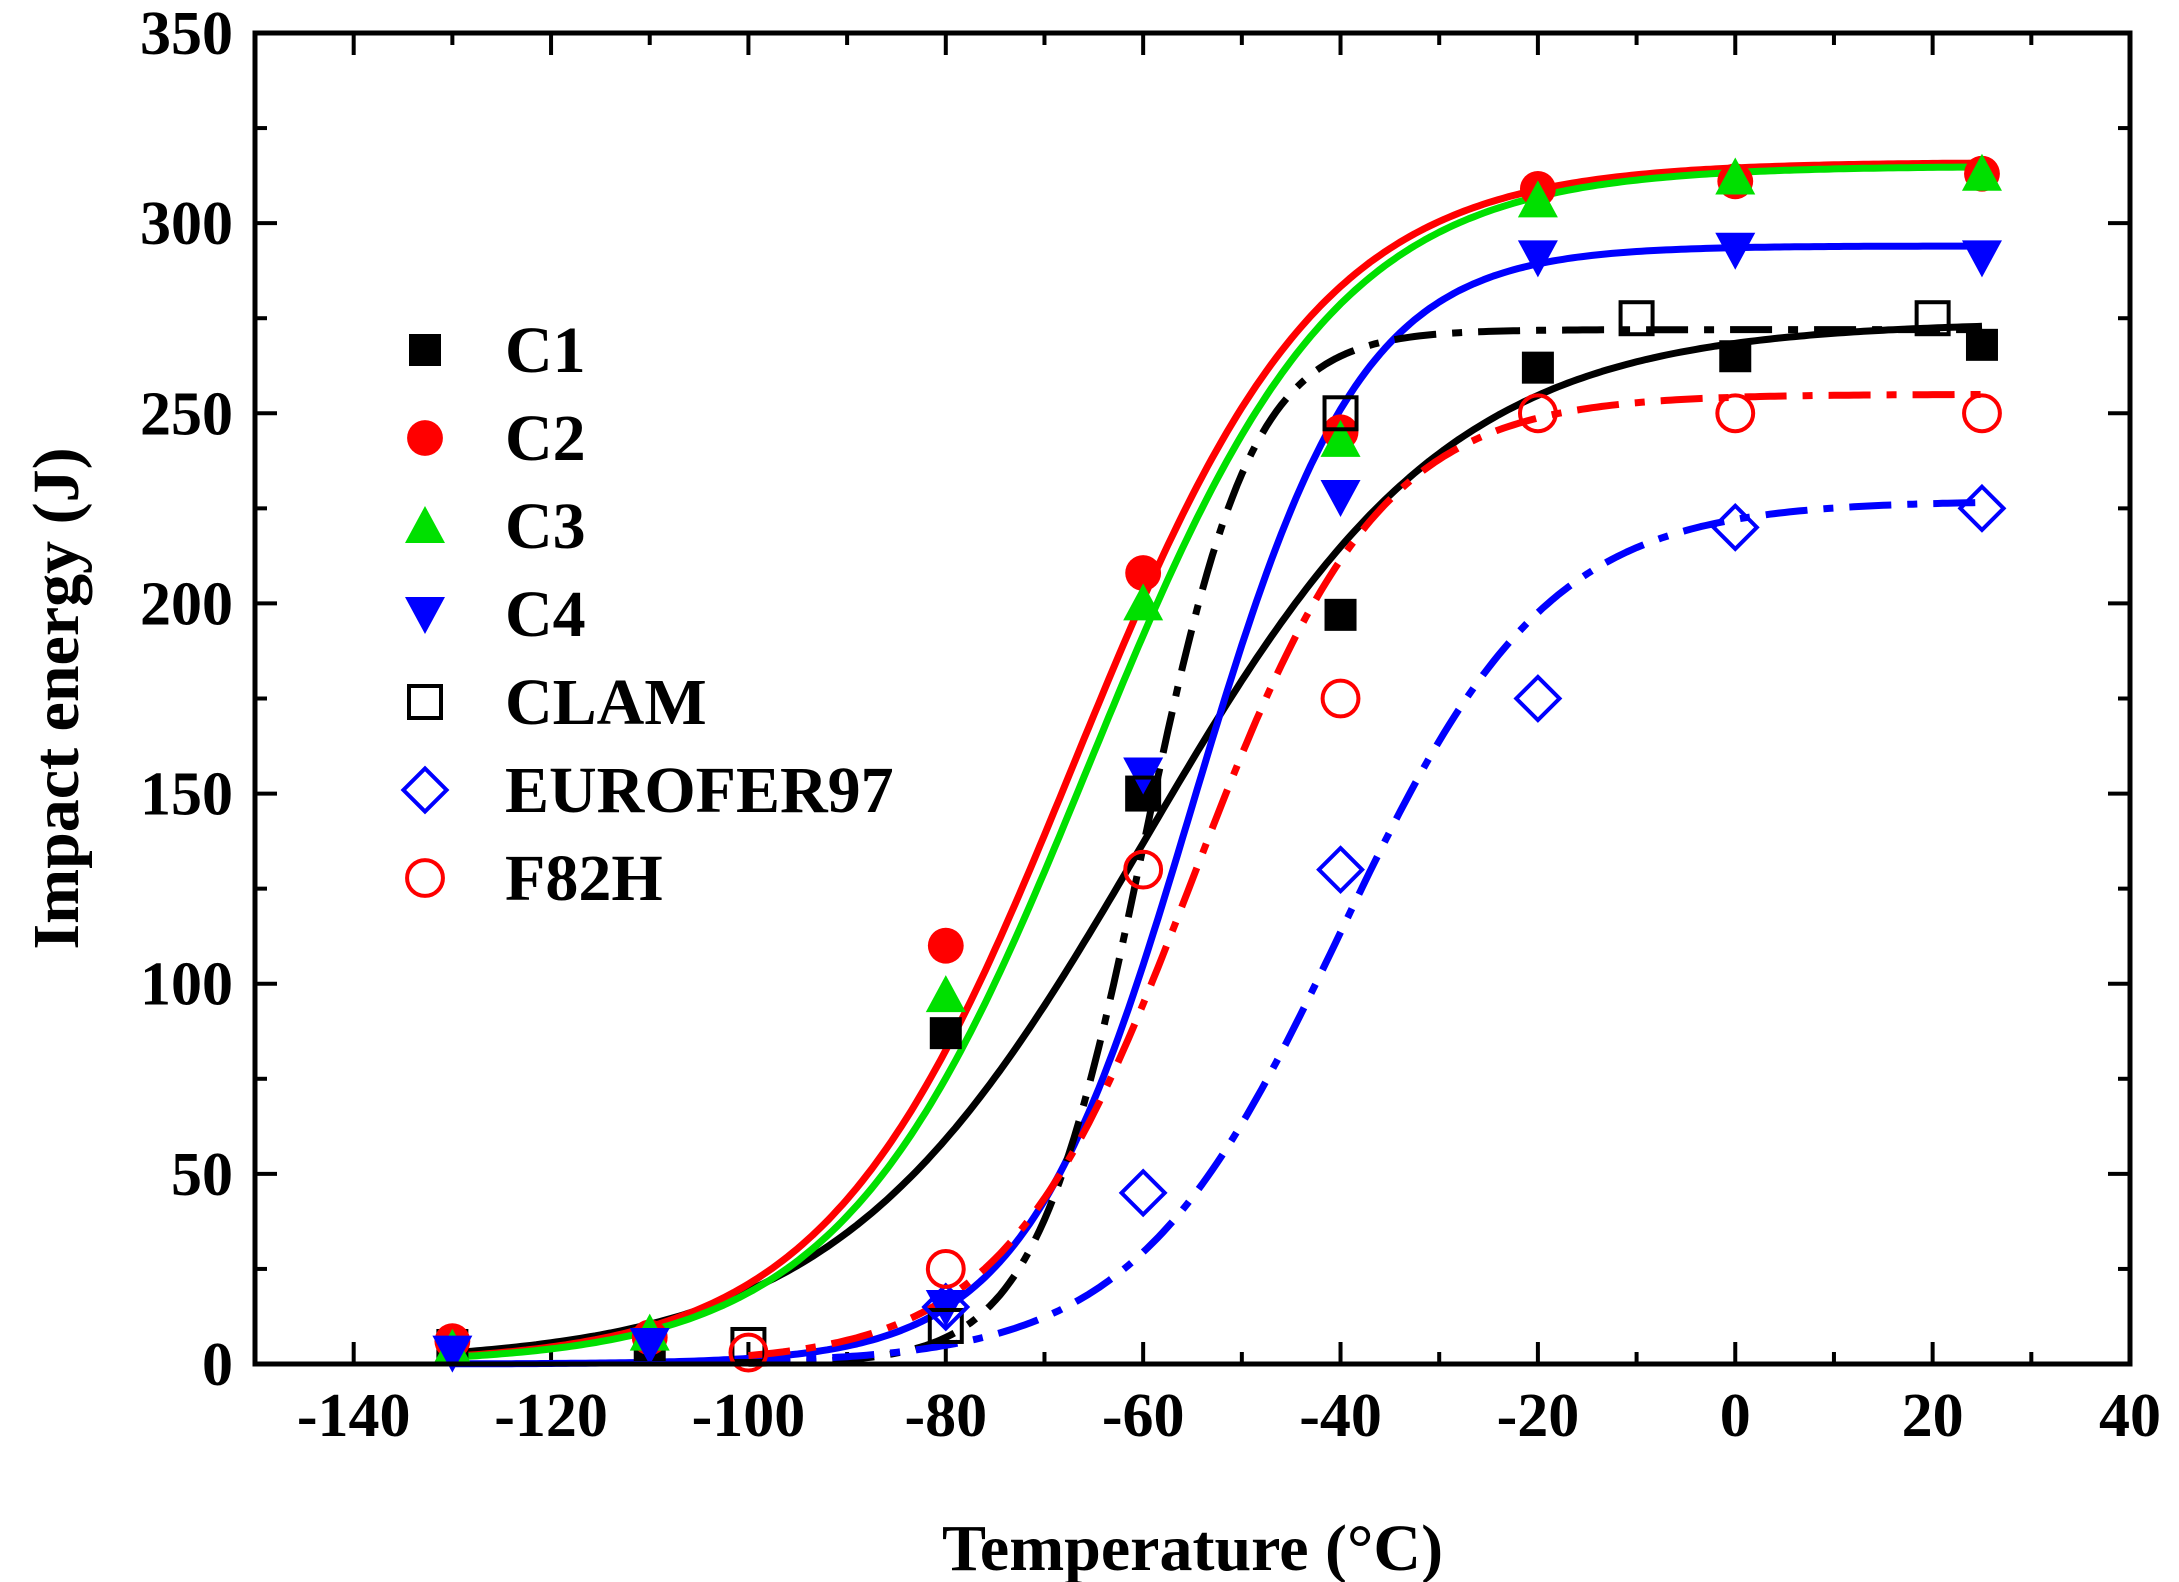  I want to click on x-tick-label: -140, so click(354, 1416).